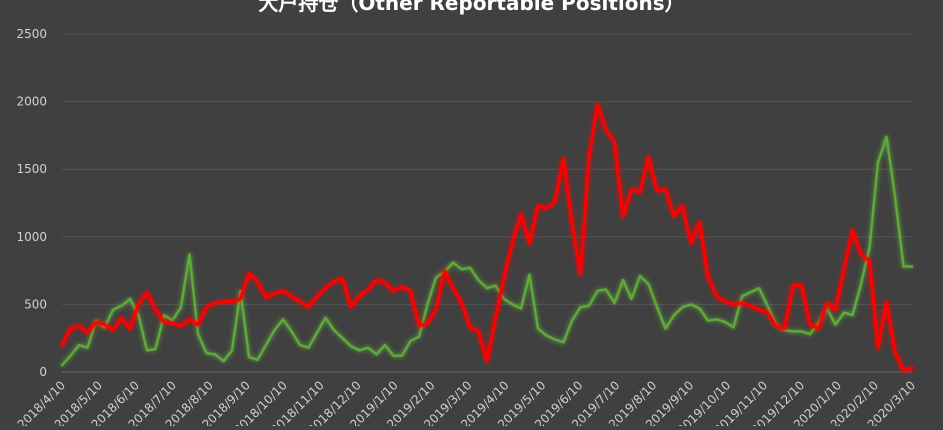 The height and width of the screenshot is (430, 943). I want to click on y-tick-label: 0, so click(43, 372).